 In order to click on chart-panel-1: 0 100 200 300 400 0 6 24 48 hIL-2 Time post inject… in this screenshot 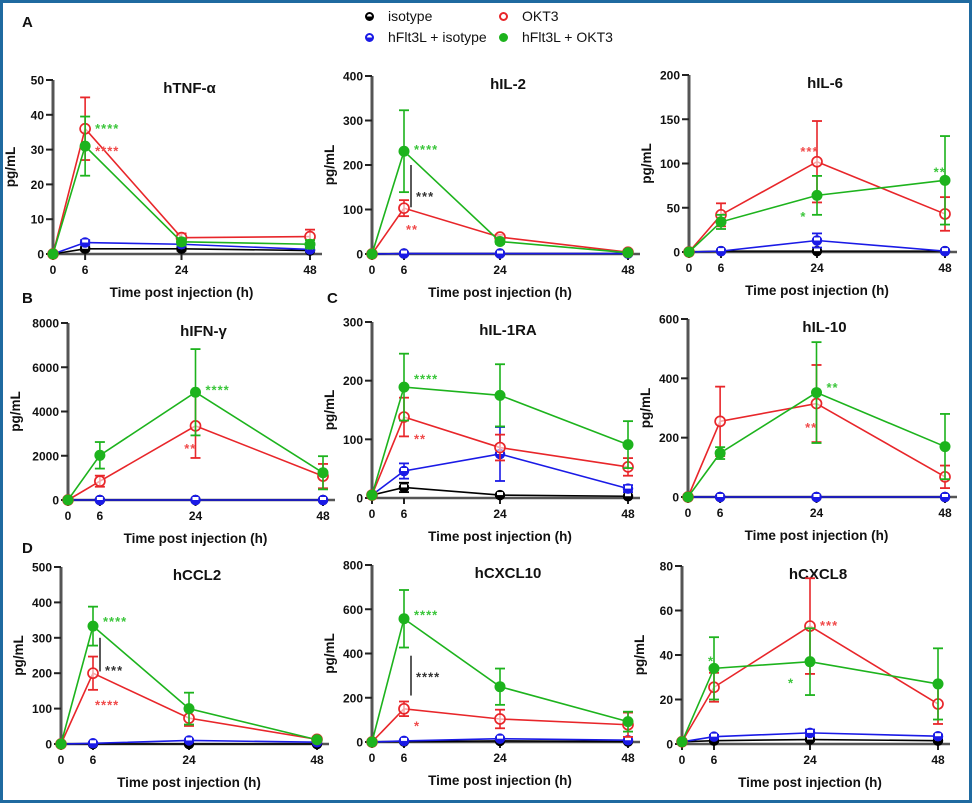, I will do `click(481, 185)`.